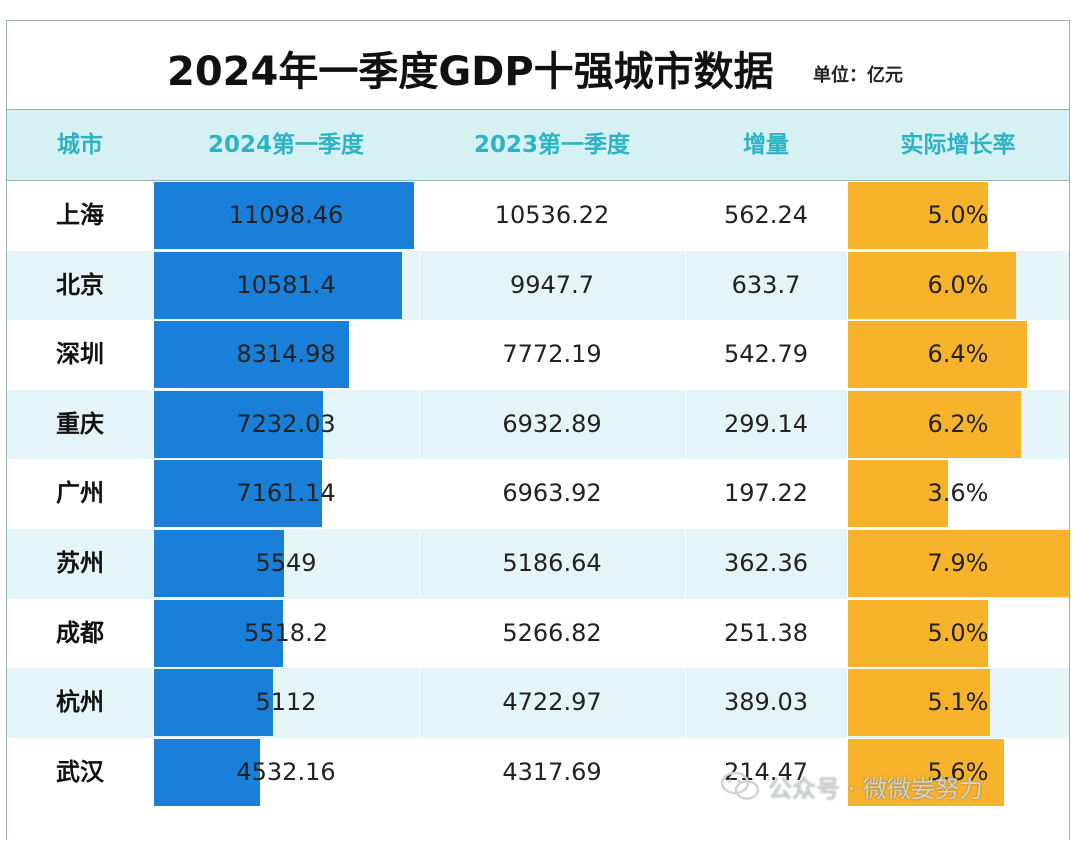 The image size is (1076, 841). Describe the element at coordinates (958, 145) in the screenshot. I see `header-growth: 实际增长率` at that location.